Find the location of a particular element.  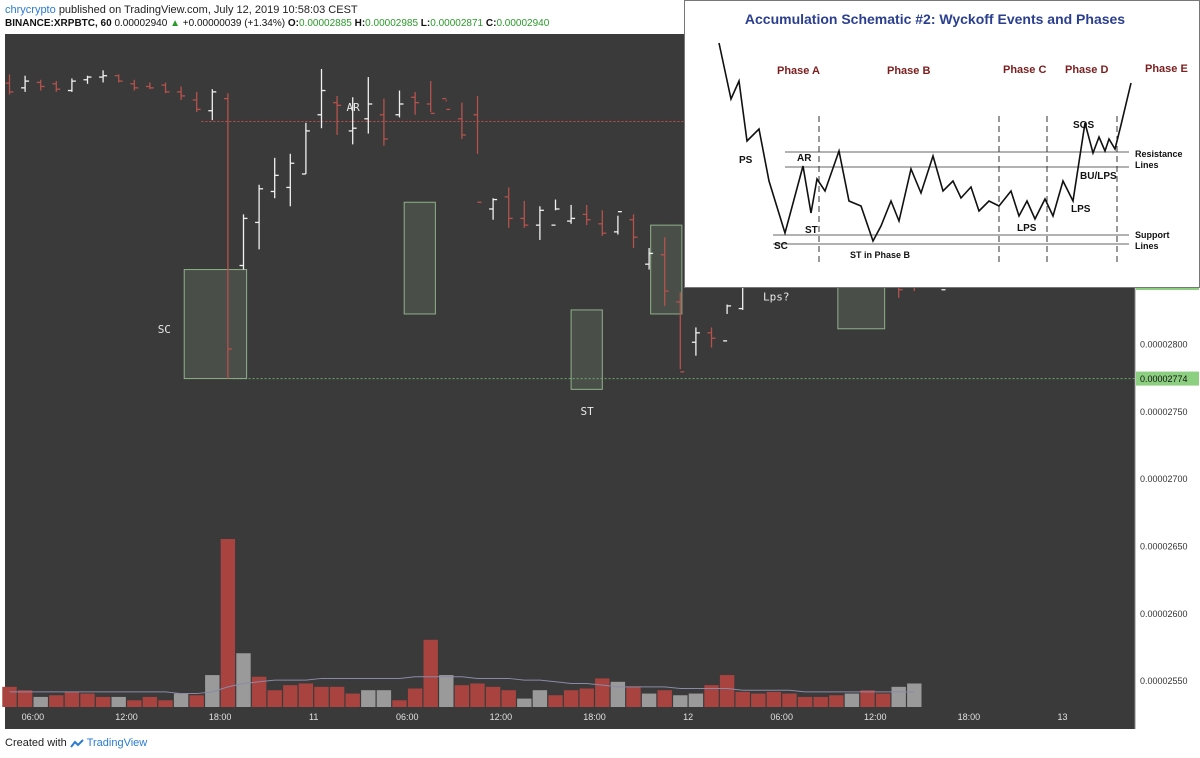

price-change: +0.00000039 (+1.34%) is located at coordinates (234, 23).